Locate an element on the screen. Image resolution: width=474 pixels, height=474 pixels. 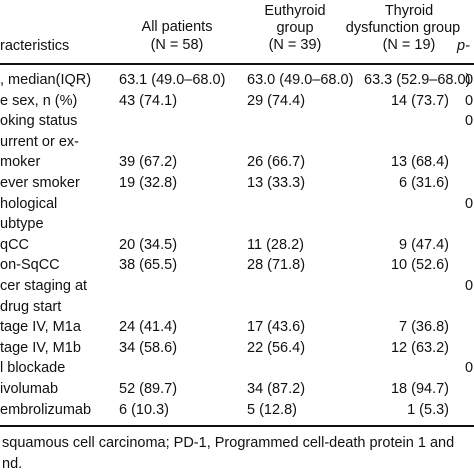
cell-dys: 7 (36.8) is located at coordinates (424, 327).